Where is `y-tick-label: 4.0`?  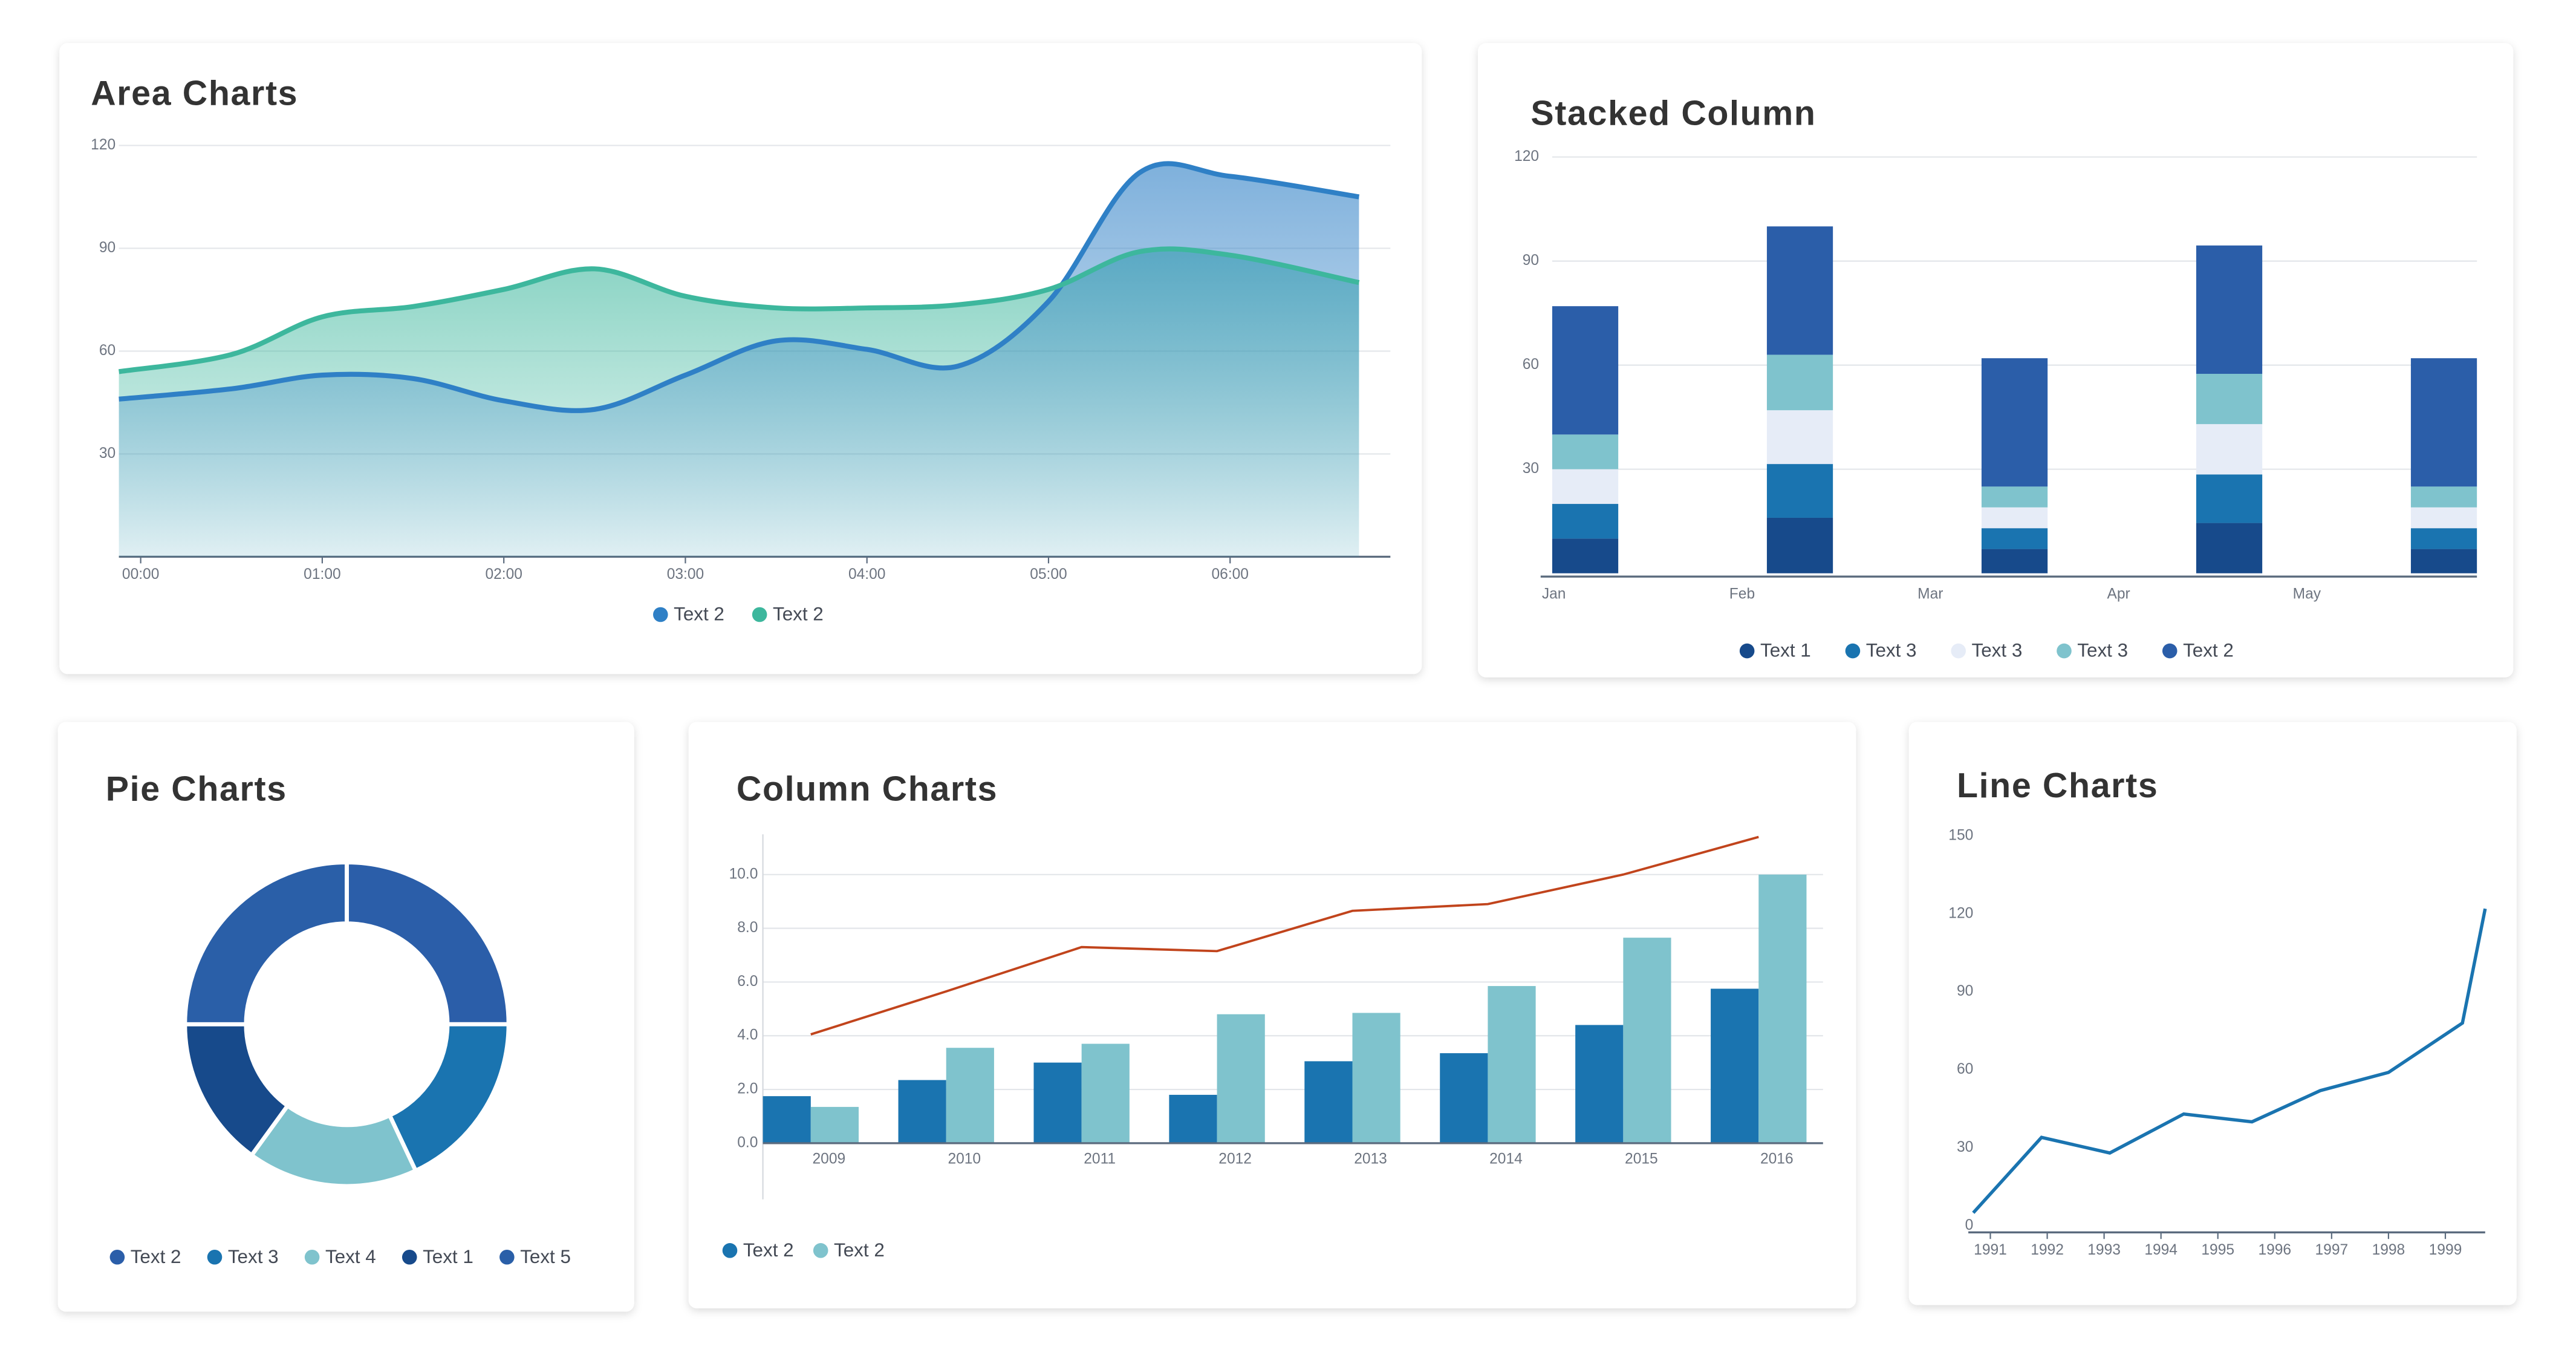
y-tick-label: 4.0 is located at coordinates (747, 1035).